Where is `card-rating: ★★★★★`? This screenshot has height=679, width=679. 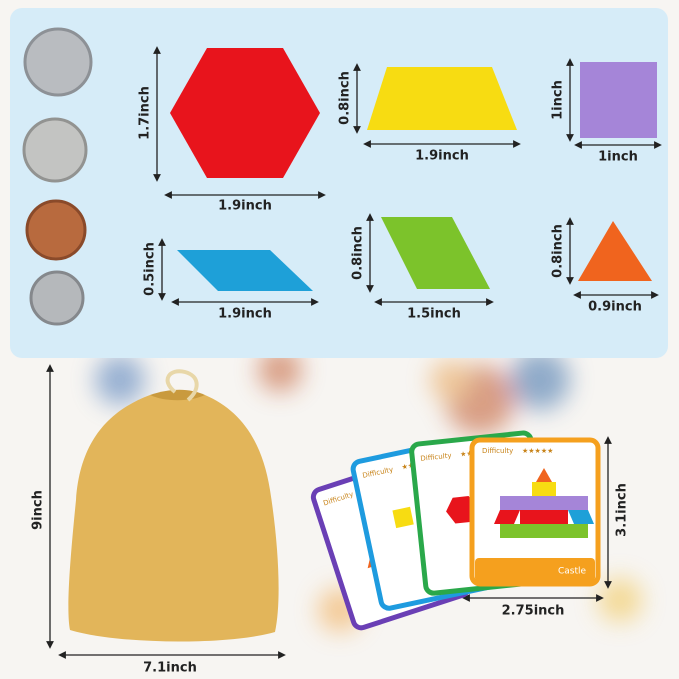 card-rating: ★★★★★ is located at coordinates (537, 451).